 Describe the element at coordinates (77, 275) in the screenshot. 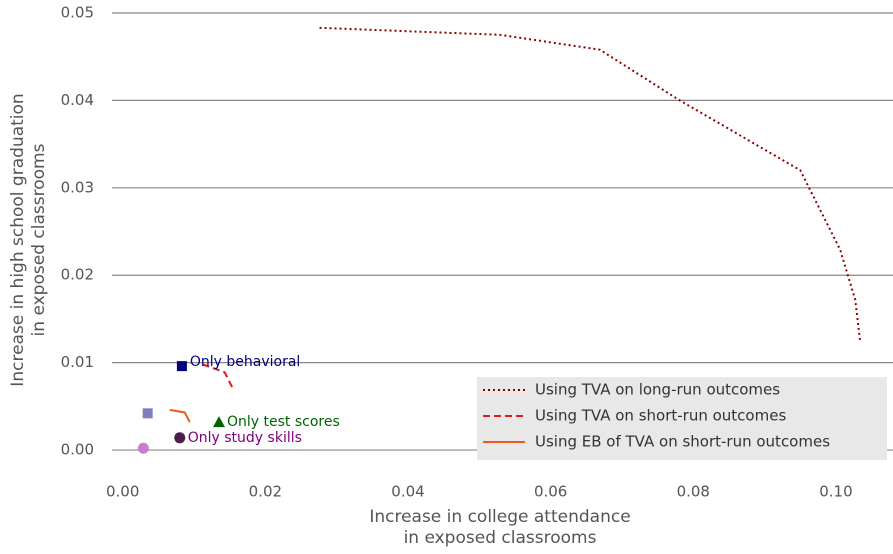

I see `y-tick-label: 0.02` at that location.